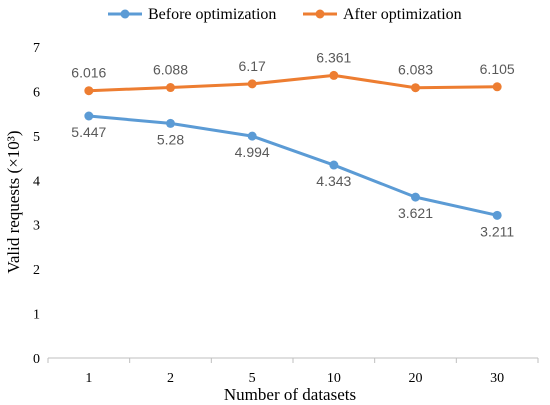 This screenshot has width=550, height=405. What do you see at coordinates (36, 315) in the screenshot?
I see `y-tick-label: 1` at bounding box center [36, 315].